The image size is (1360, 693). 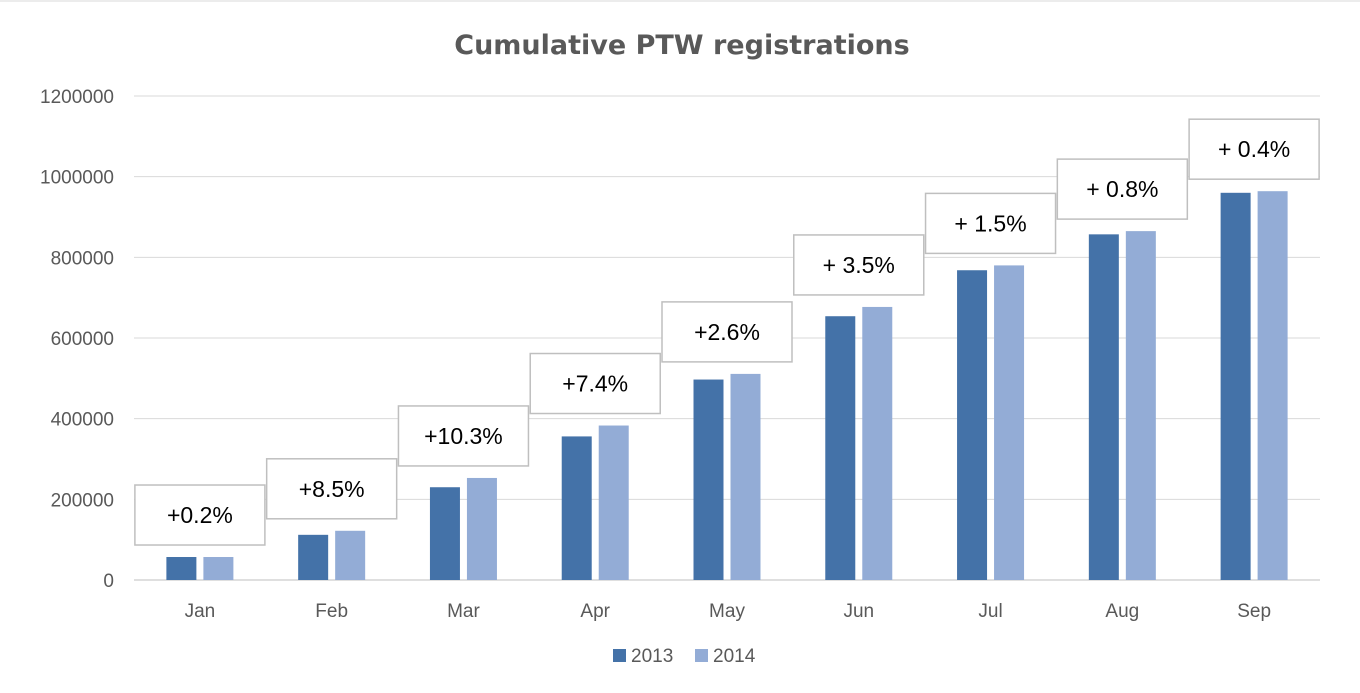 What do you see at coordinates (77, 97) in the screenshot?
I see `y-tick-label: 1200000` at bounding box center [77, 97].